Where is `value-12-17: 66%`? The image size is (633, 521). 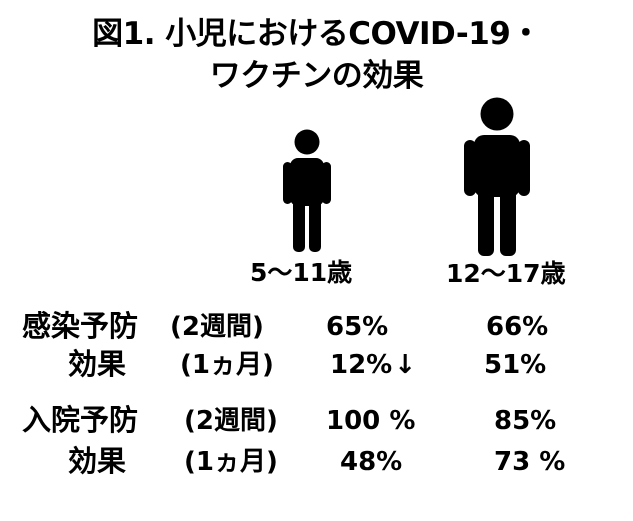 value-12-17: 66% is located at coordinates (517, 327).